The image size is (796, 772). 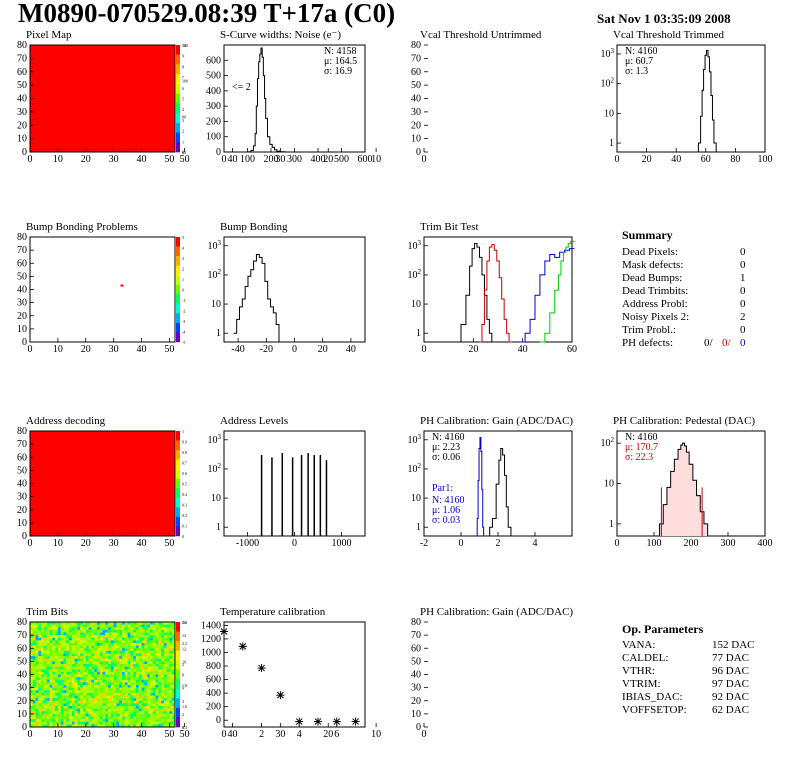 I want to click on address_levels-ytick-label: 102, so click(x=215, y=468).